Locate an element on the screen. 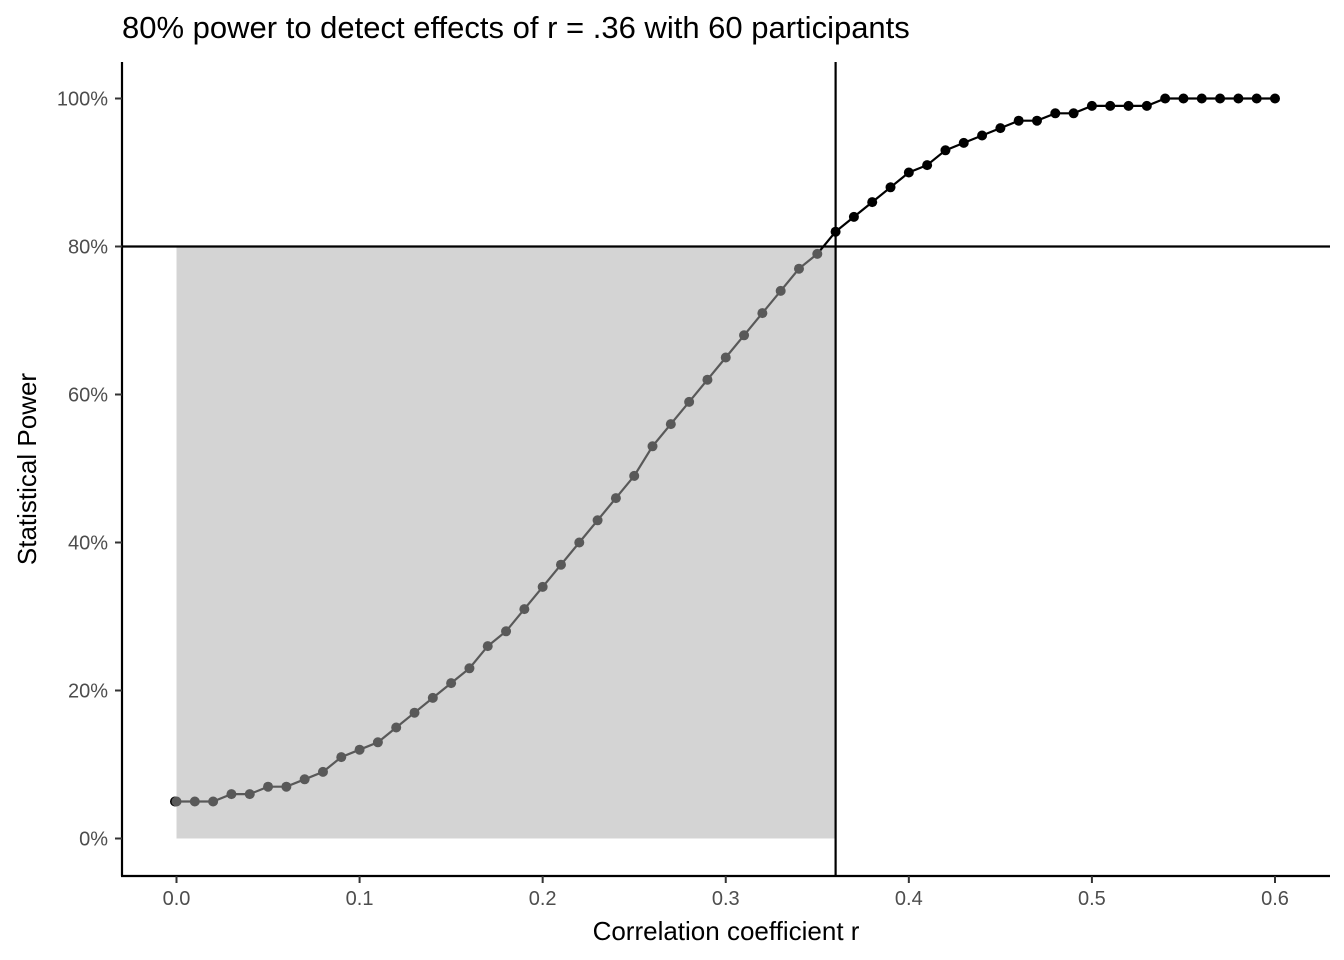 The height and width of the screenshot is (960, 1344). y-tick-label: 60% is located at coordinates (88, 396).